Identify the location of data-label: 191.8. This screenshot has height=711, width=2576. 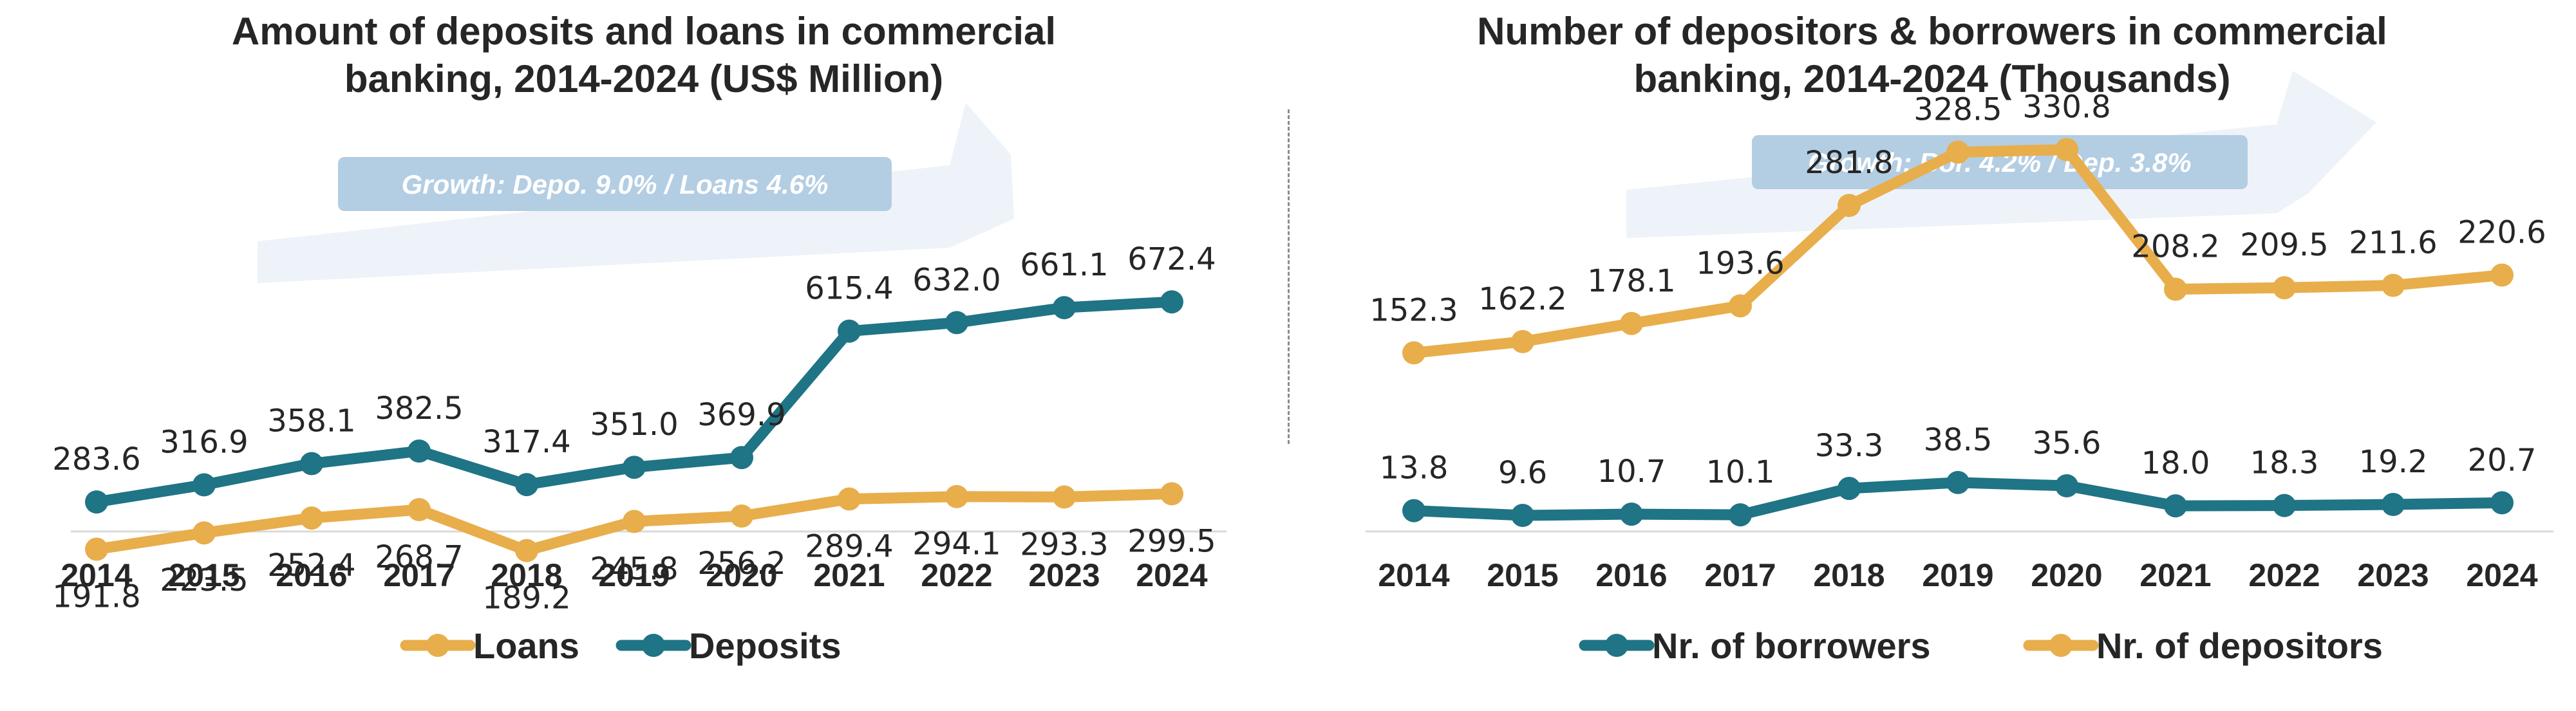
(96, 597).